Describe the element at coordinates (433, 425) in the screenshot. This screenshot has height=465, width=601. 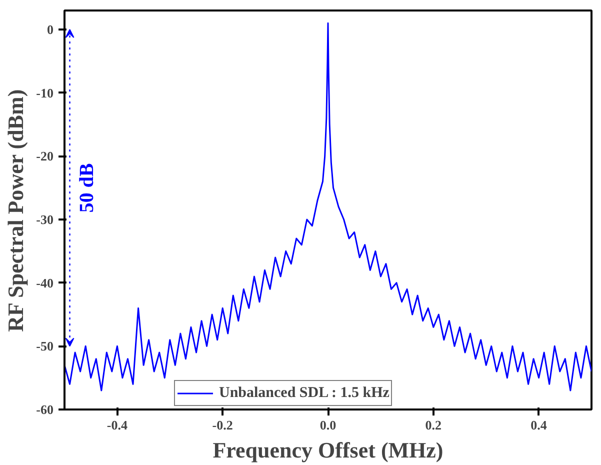
I see `x-tick-label: 0.2` at that location.